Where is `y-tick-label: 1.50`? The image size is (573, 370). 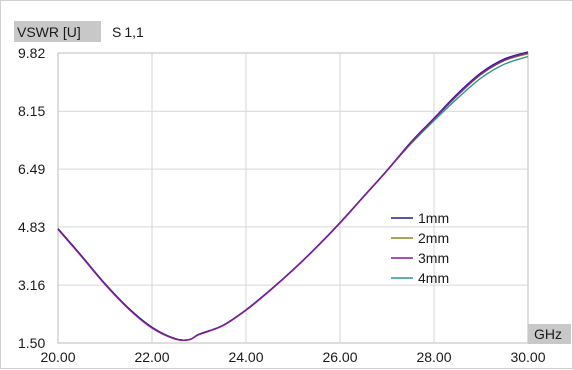 y-tick-label: 1.50 is located at coordinates (31, 343).